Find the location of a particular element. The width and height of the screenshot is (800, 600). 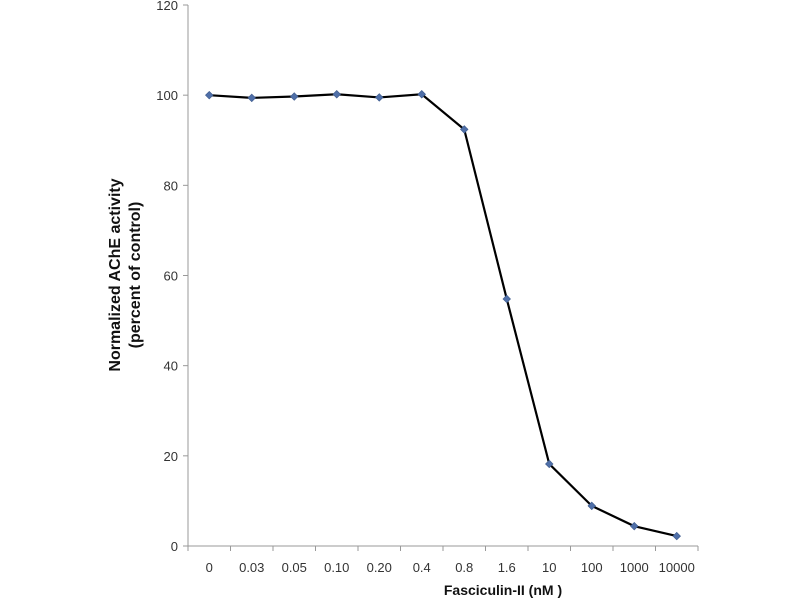

y-tick-label: 100 is located at coordinates (167, 95).